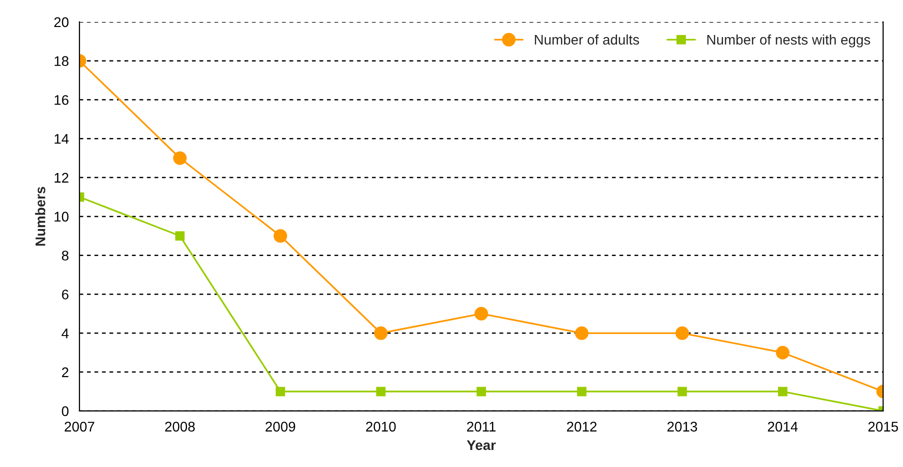 The width and height of the screenshot is (903, 467). What do you see at coordinates (79, 427) in the screenshot?
I see `x-tick-label: 2007` at bounding box center [79, 427].